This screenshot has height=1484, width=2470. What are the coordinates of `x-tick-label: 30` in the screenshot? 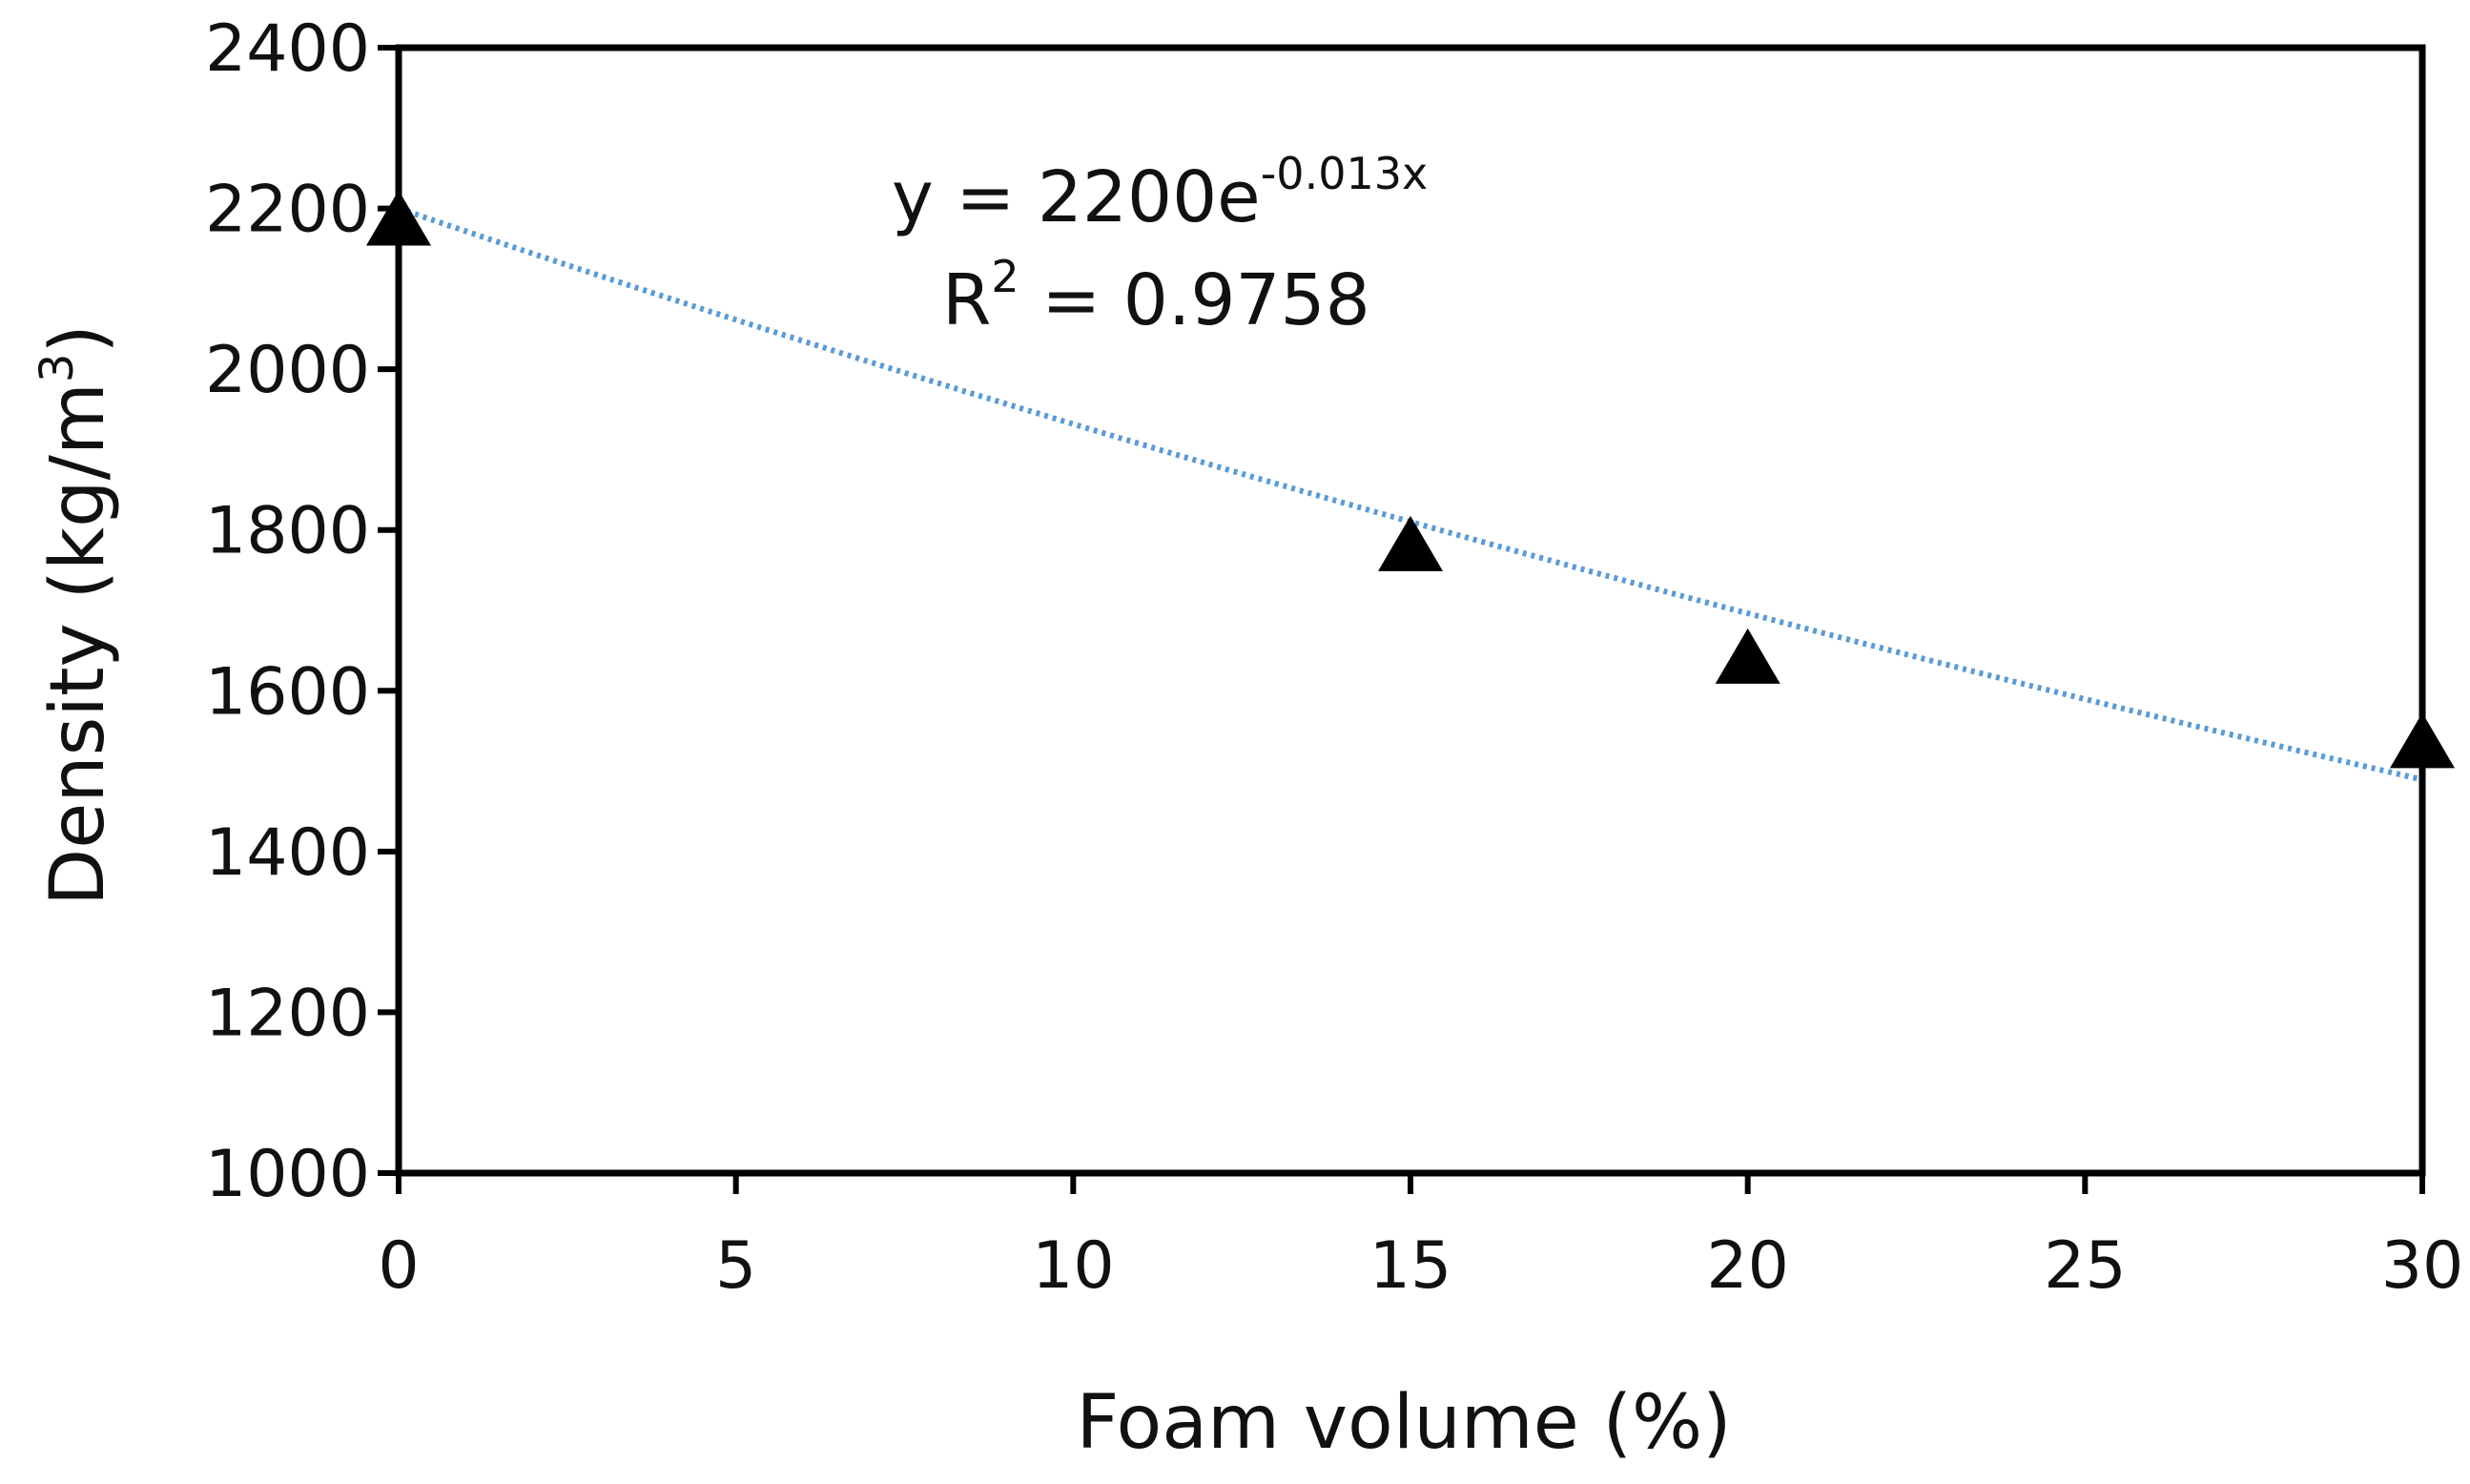 It's located at (2422, 1266).